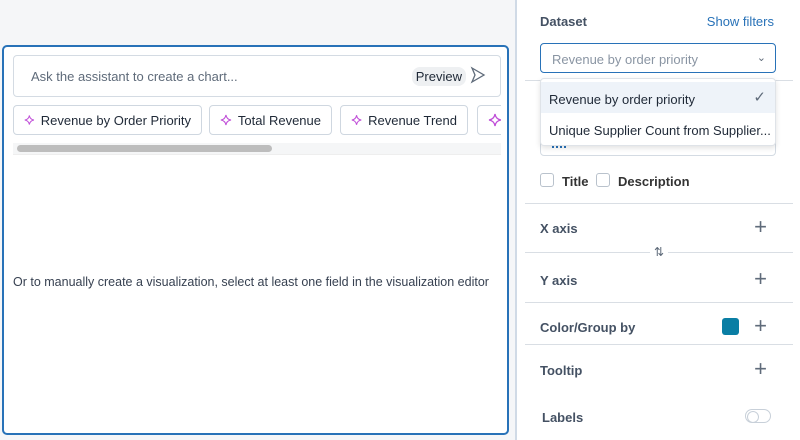  Describe the element at coordinates (758, 416) in the screenshot. I see `labels-toggle` at that location.